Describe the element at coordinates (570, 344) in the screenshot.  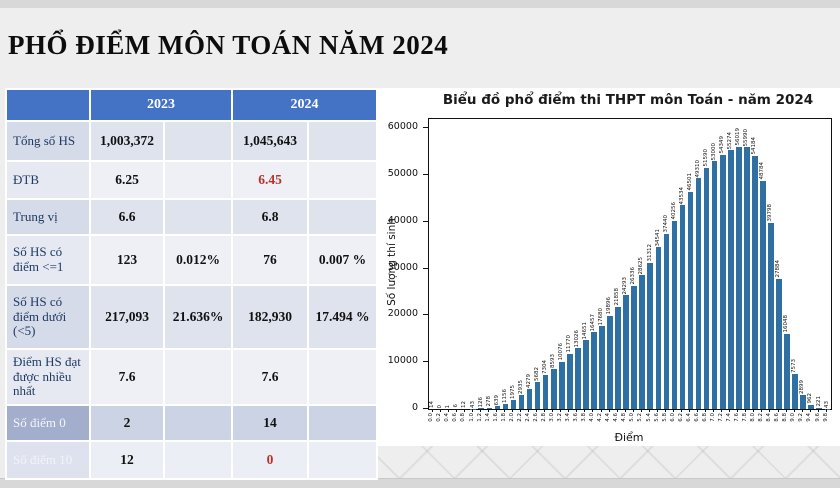
I see `bar-value-label: 11770` at that location.